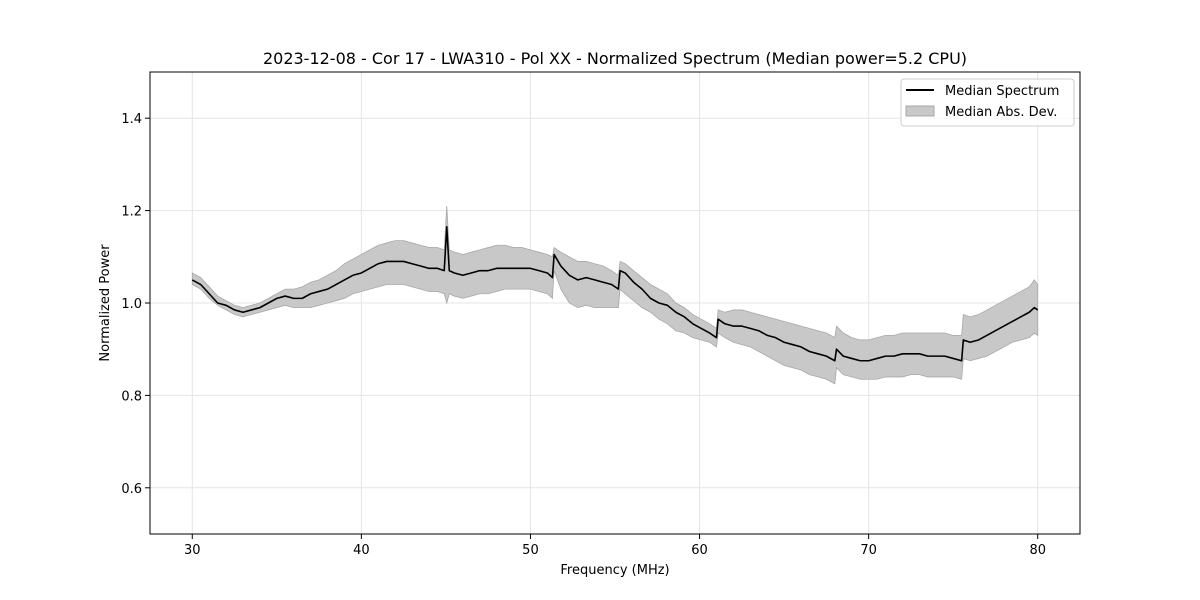 The width and height of the screenshot is (1200, 600). What do you see at coordinates (615, 546) in the screenshot?
I see `x-axis-ticks: 30 40 50 60 70 80` at bounding box center [615, 546].